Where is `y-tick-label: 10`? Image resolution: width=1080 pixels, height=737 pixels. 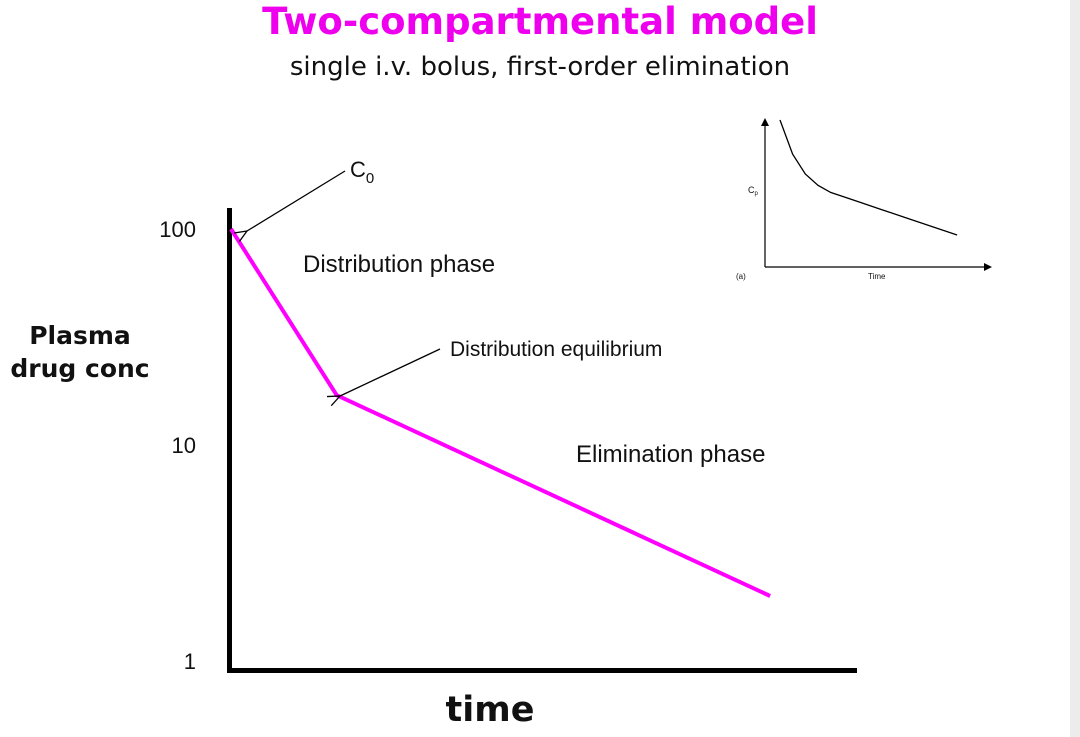 y-tick-label: 10 is located at coordinates (184, 445).